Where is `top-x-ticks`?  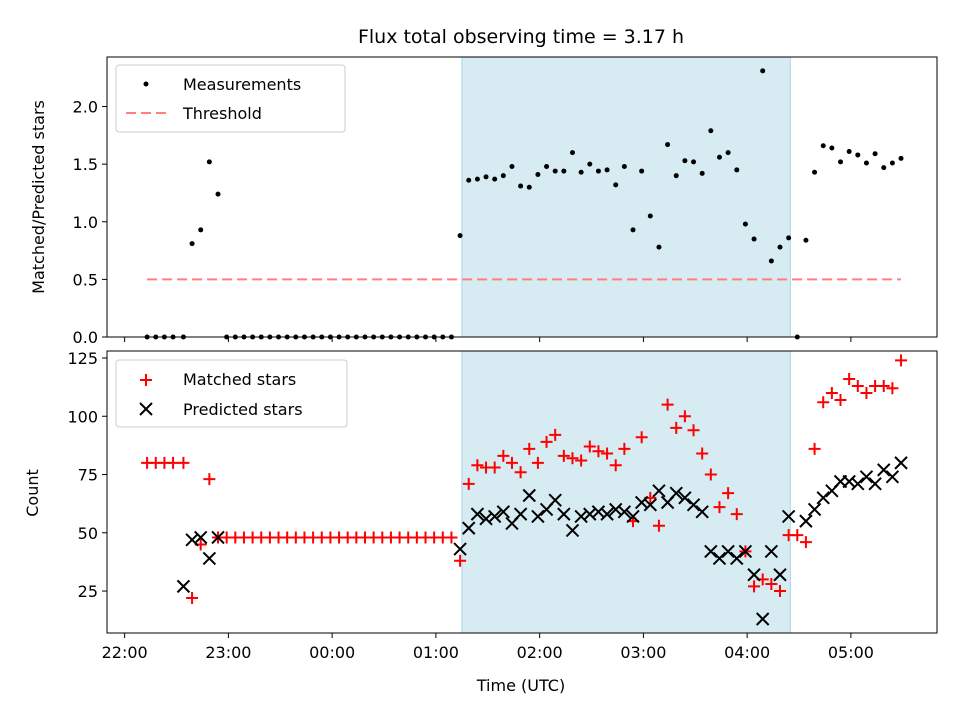
top-x-ticks is located at coordinates (488, 339).